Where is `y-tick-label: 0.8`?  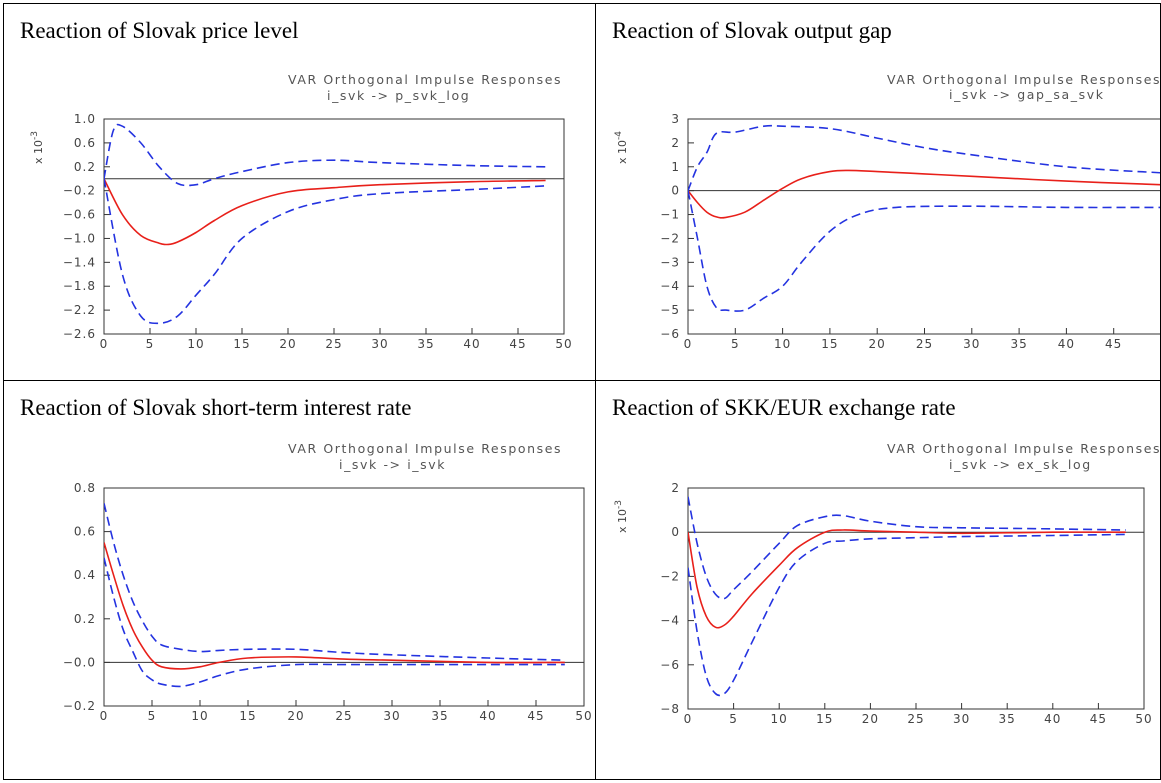 y-tick-label: 0.8 is located at coordinates (85, 488).